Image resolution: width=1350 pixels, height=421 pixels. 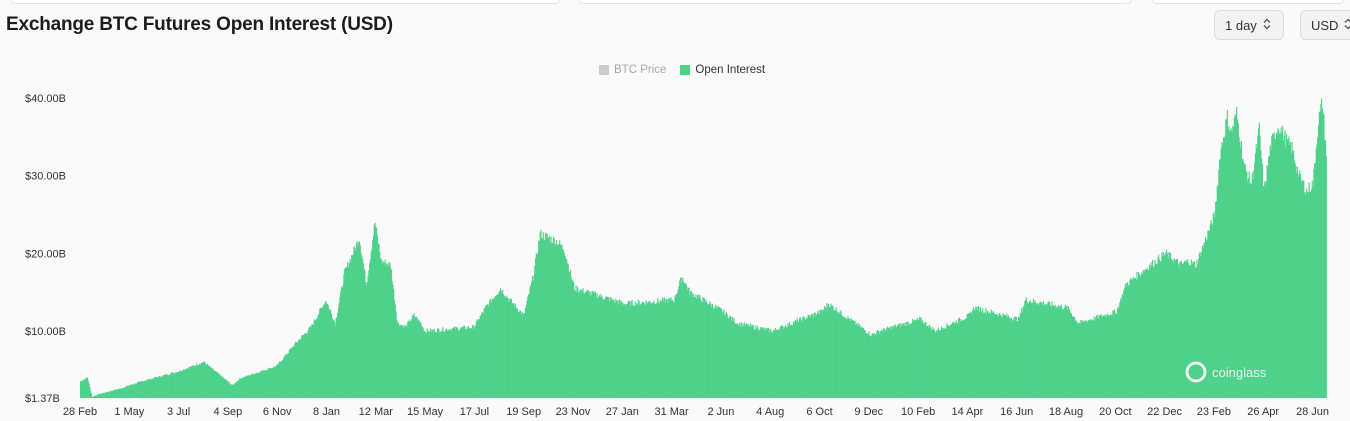 What do you see at coordinates (1325, 25) in the screenshot?
I see `currency-select: USD` at bounding box center [1325, 25].